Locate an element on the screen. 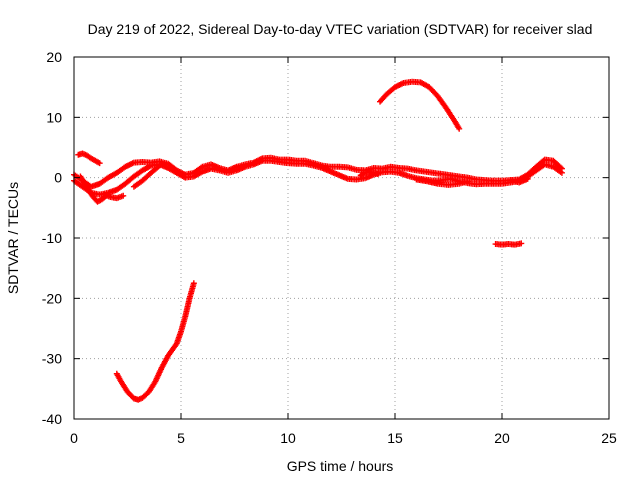 This screenshot has height=480, width=640. y-axis-label: SDTVAR / TECUs is located at coordinates (13, 238).